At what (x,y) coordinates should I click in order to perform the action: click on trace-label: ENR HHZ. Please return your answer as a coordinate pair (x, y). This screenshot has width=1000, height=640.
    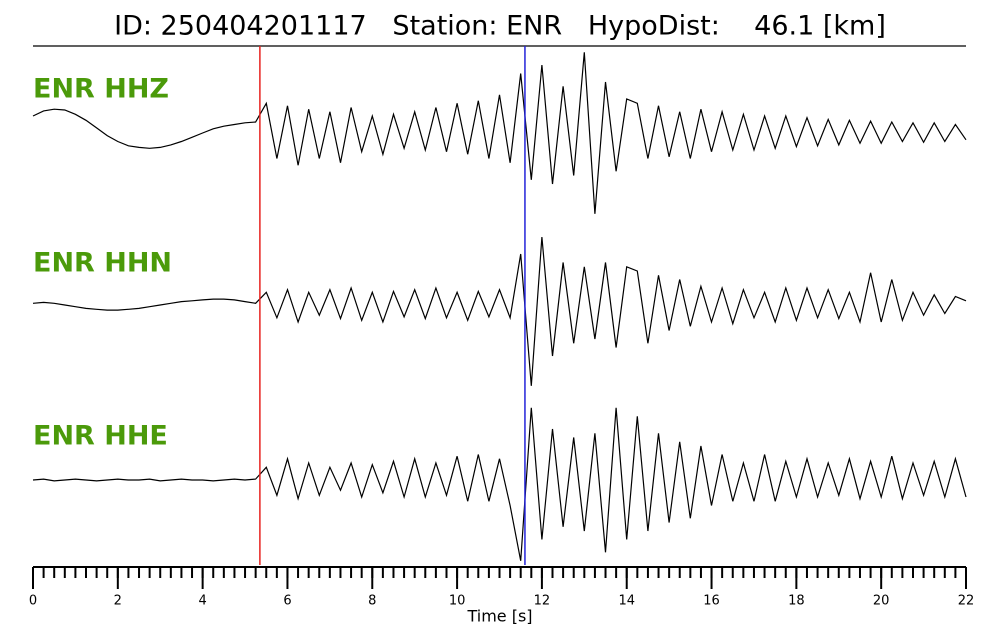
    Looking at the image, I should click on (101, 89).